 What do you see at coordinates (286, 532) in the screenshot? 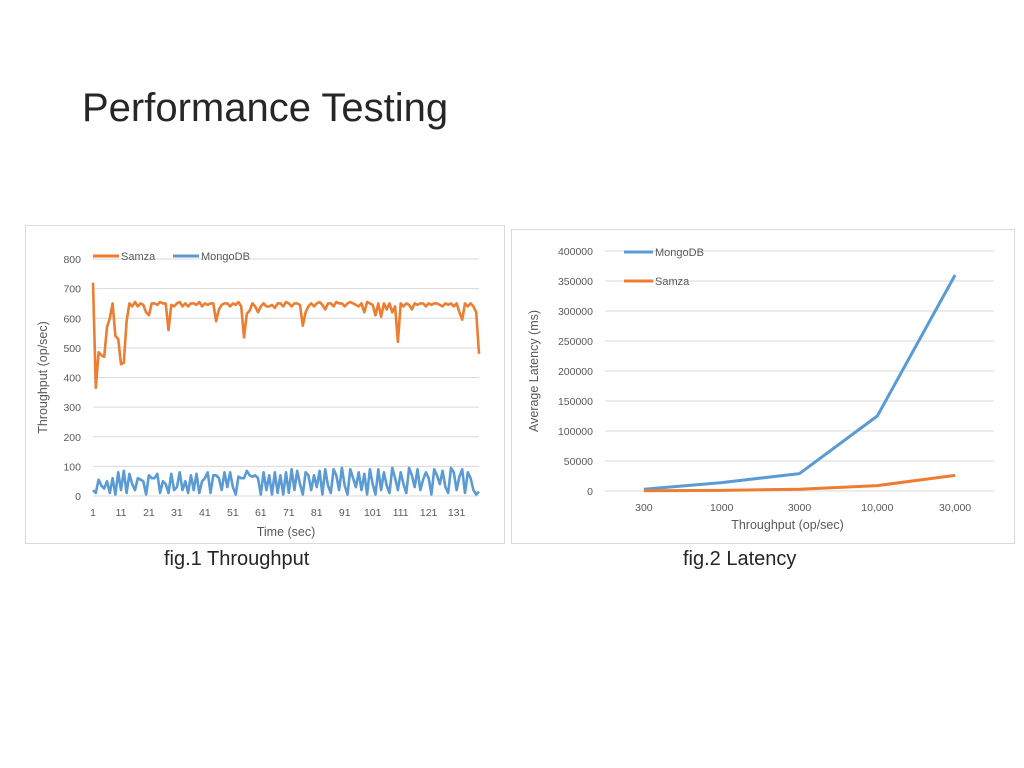
I see `x-axis-label: Time (sec)` at bounding box center [286, 532].